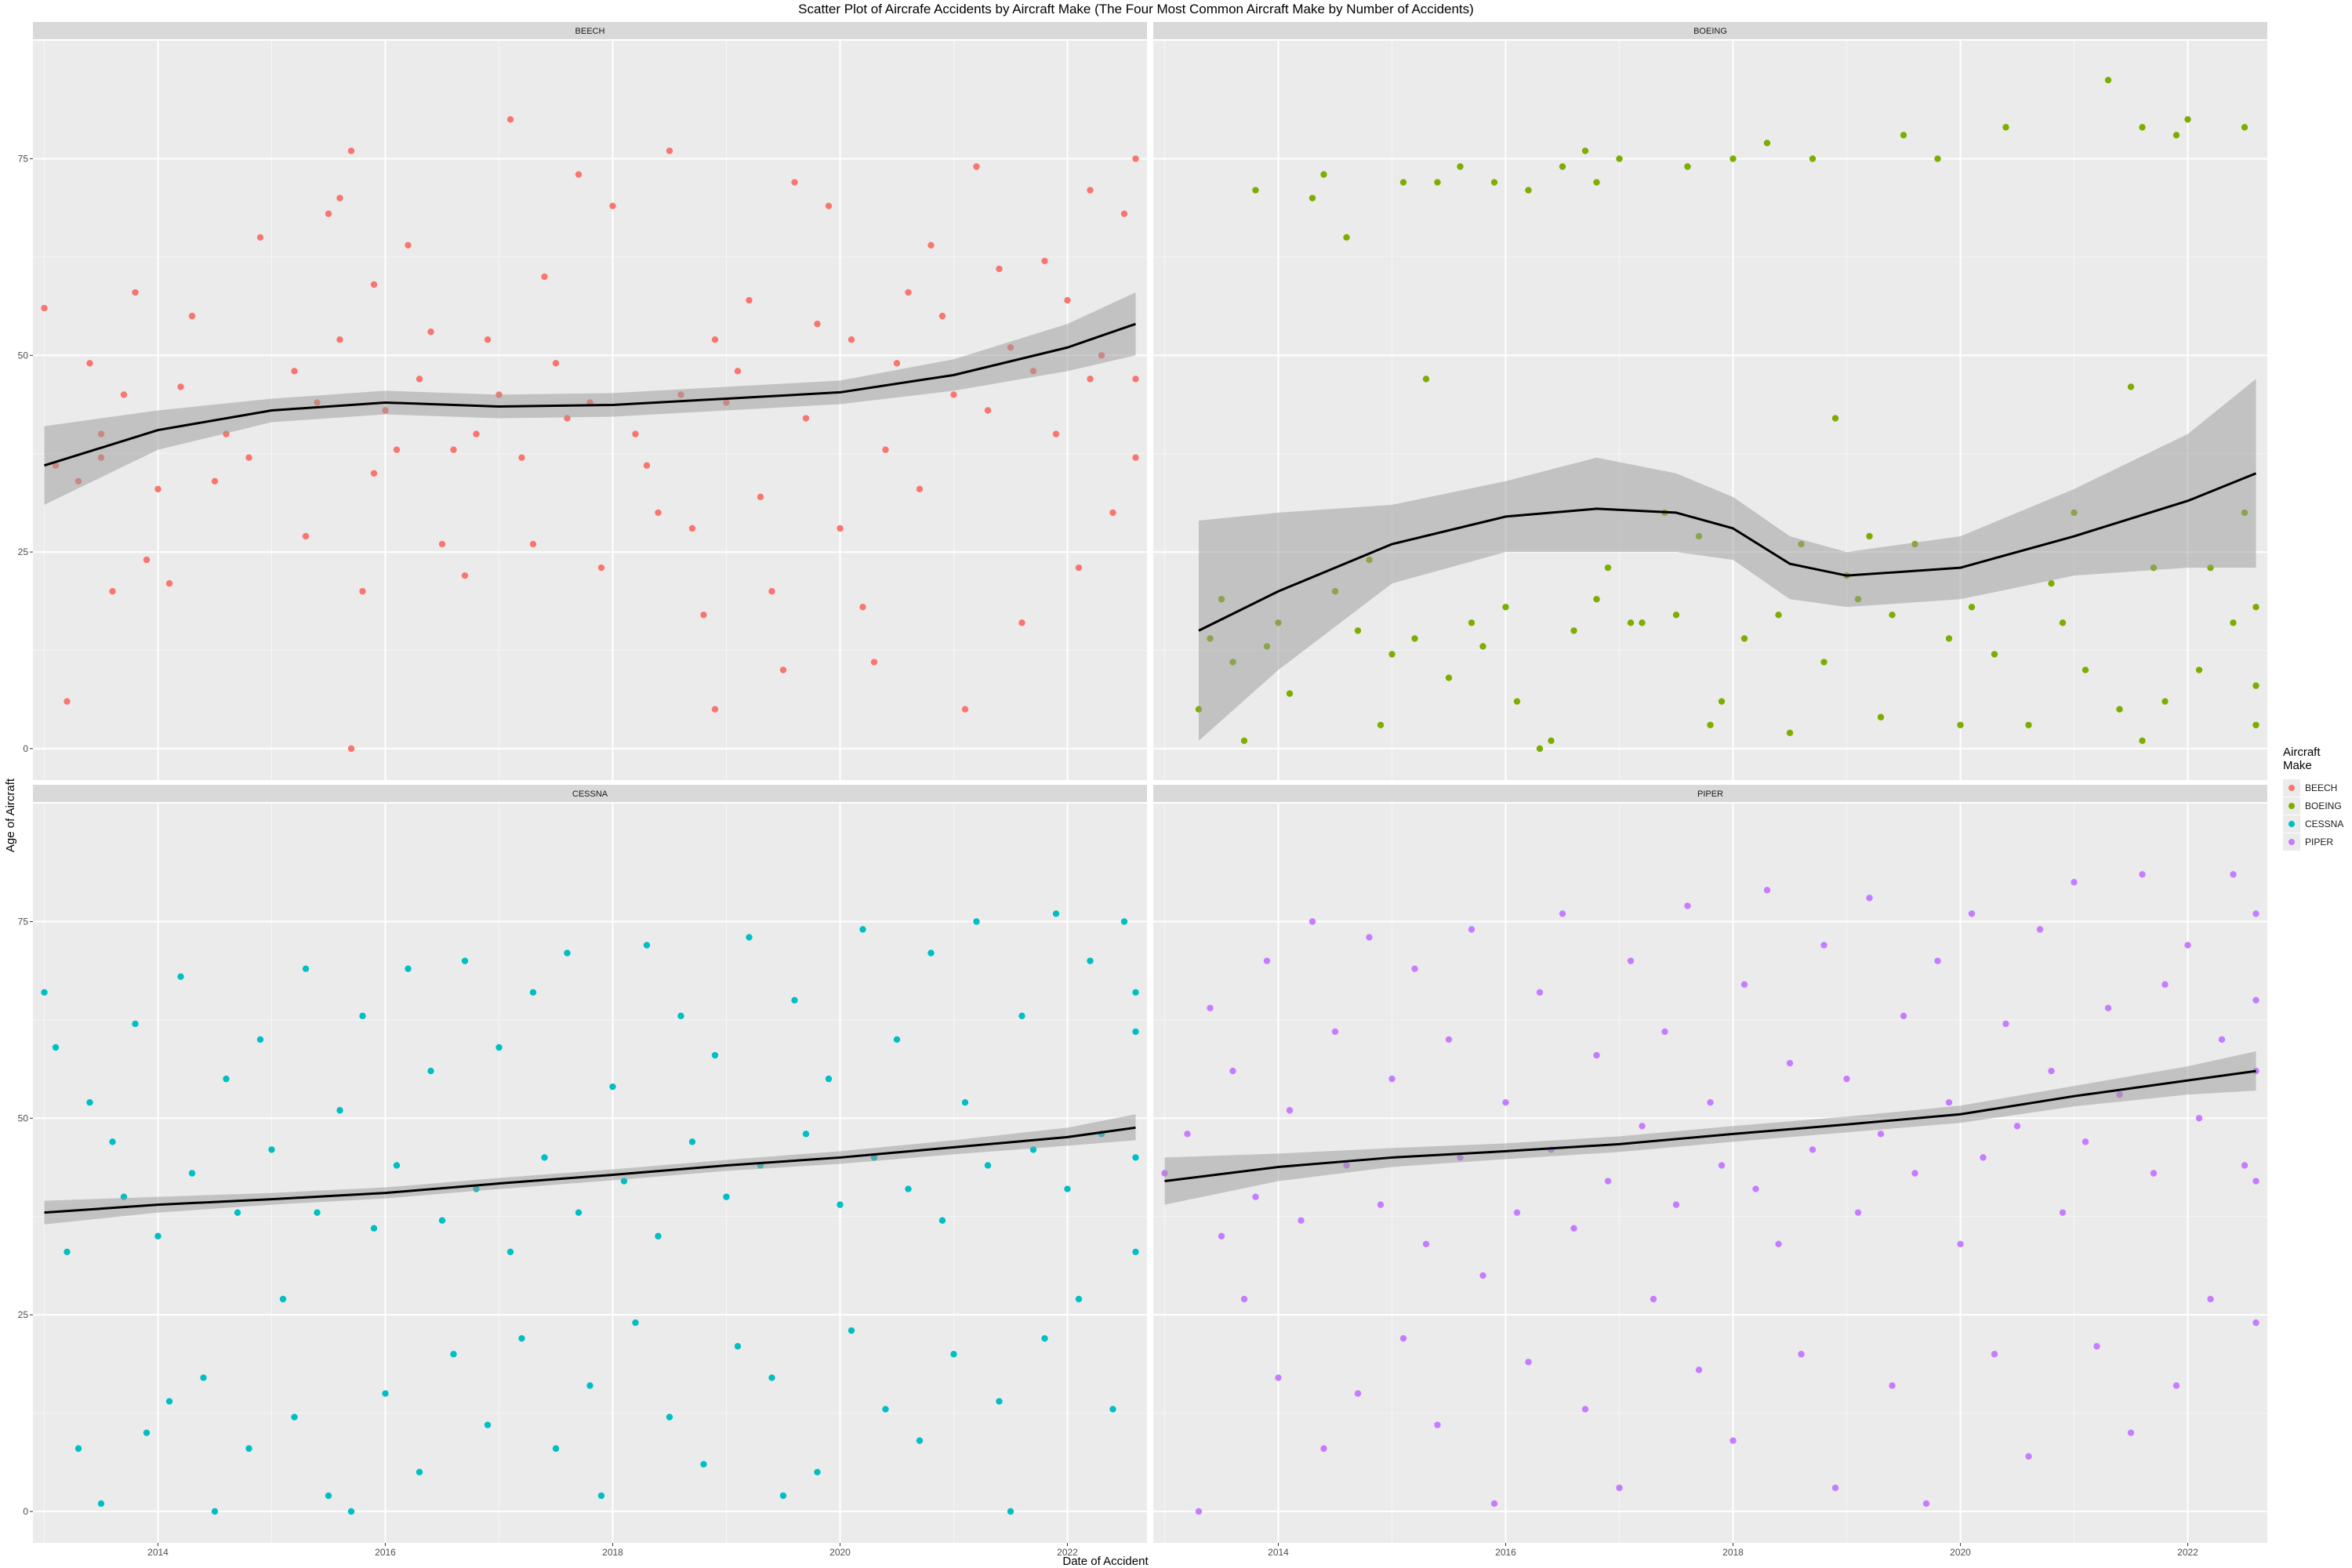  What do you see at coordinates (26, 1511) in the screenshot?
I see `y-tick-label: 0` at bounding box center [26, 1511].